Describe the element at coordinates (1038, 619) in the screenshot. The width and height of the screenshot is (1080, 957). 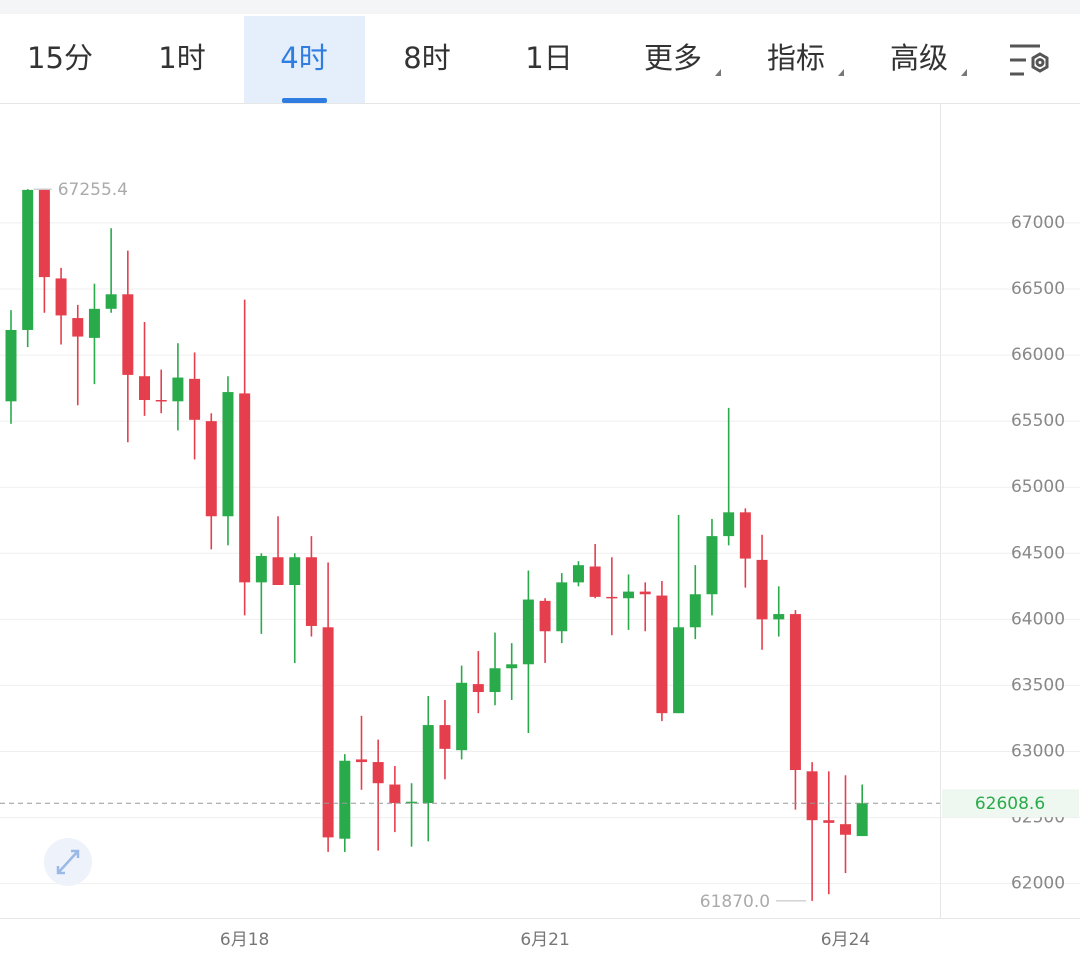
I see `y-tick-label: 64000` at that location.